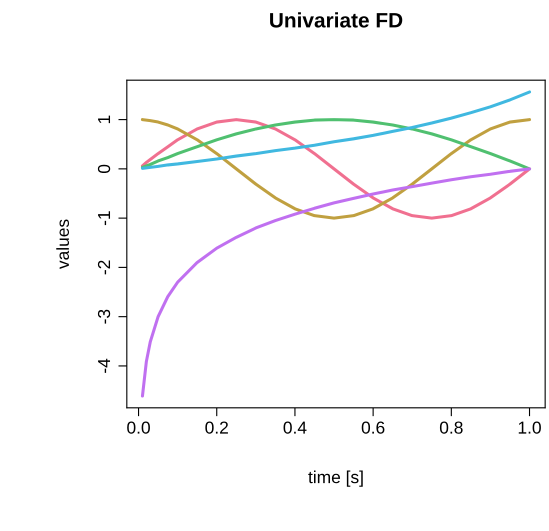 The width and height of the screenshot is (549, 531). What do you see at coordinates (295, 427) in the screenshot?
I see `x-tick-label: 0.4` at bounding box center [295, 427].